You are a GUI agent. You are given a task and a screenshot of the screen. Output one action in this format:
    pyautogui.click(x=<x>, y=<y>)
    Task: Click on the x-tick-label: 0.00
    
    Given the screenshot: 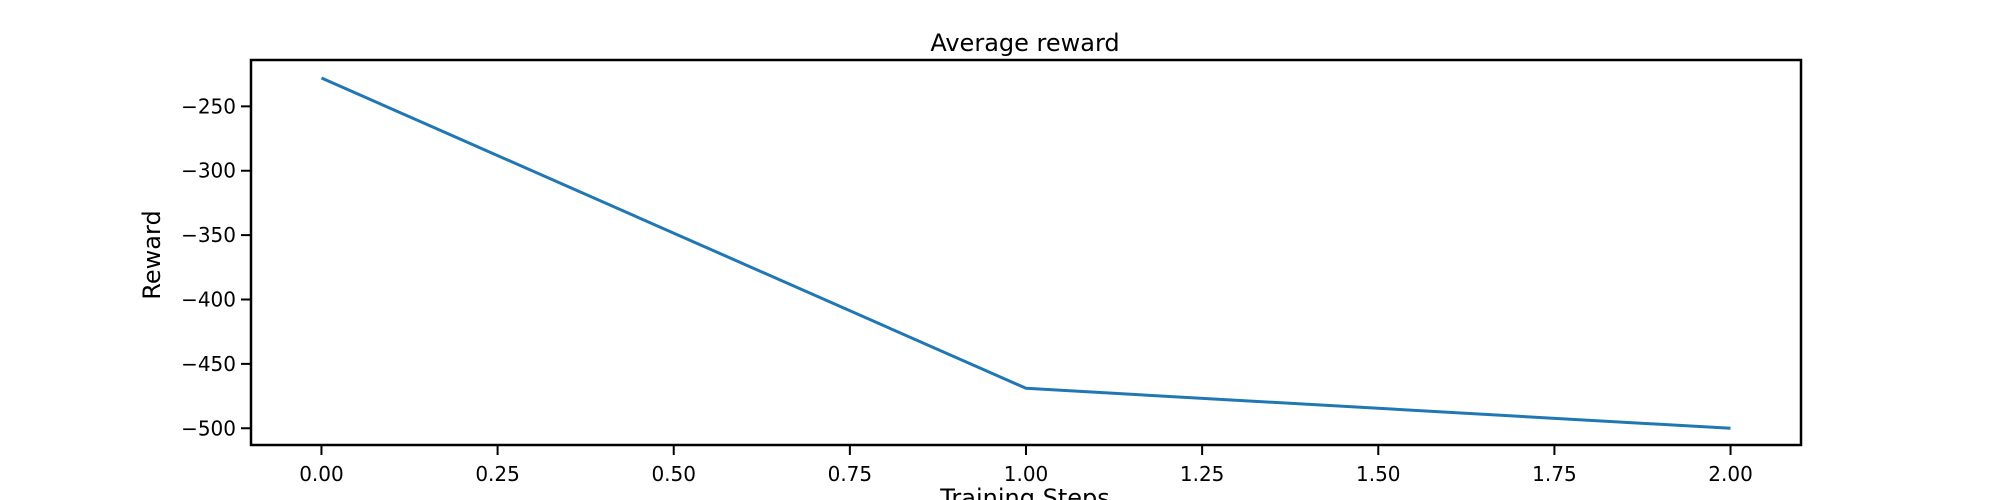 What is the action you would take?
    pyautogui.click(x=321, y=474)
    